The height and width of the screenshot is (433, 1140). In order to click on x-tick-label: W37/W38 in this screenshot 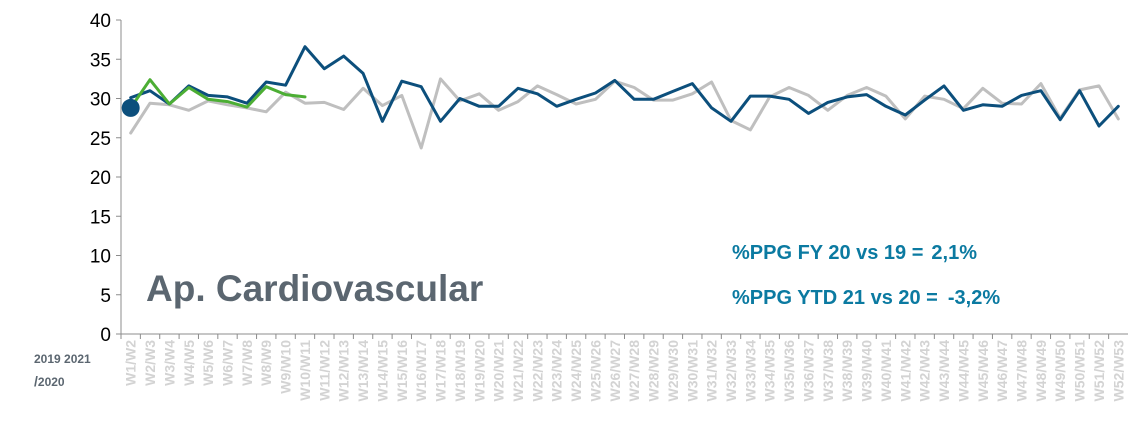, I will do `click(828, 371)`.